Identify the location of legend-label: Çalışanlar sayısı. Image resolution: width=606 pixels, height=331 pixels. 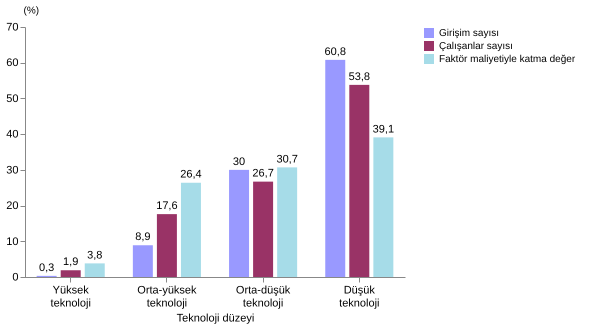
(476, 46).